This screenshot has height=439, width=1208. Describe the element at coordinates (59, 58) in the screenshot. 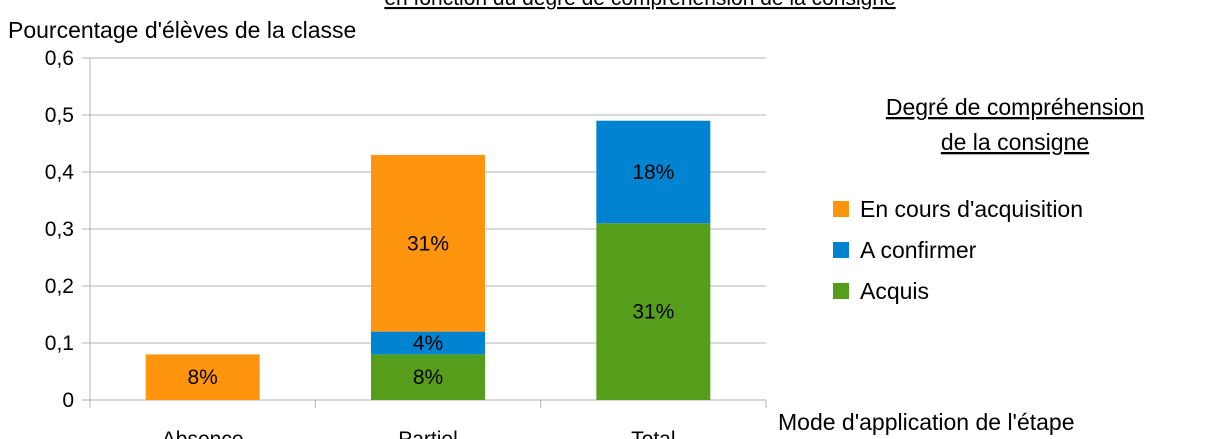

I see `y-tick-label: 0,6` at that location.